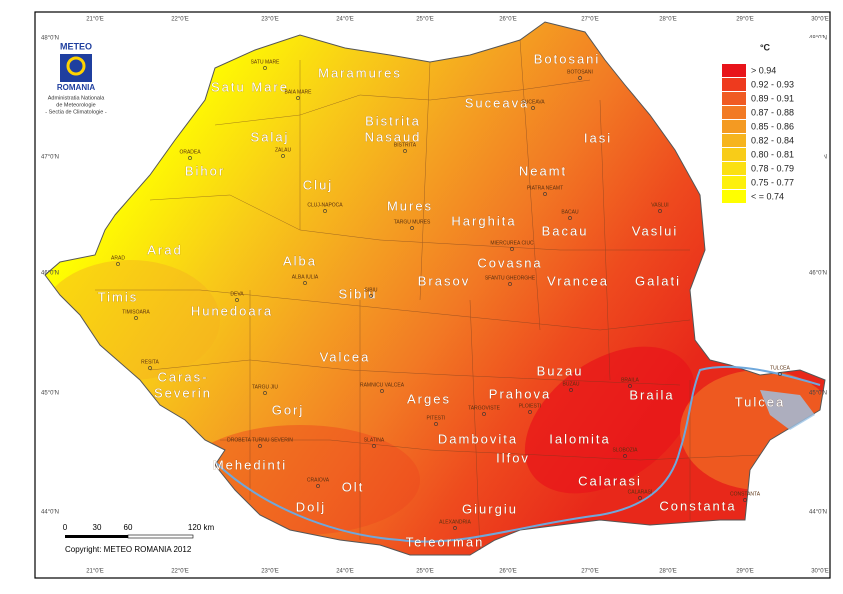  I want to click on city-label: SUCEAVA, so click(533, 102).